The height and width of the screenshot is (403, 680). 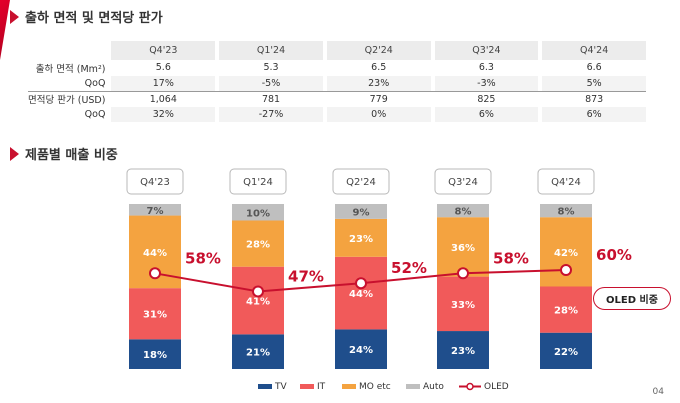 I want to click on legend-label: OLED, so click(x=496, y=387).